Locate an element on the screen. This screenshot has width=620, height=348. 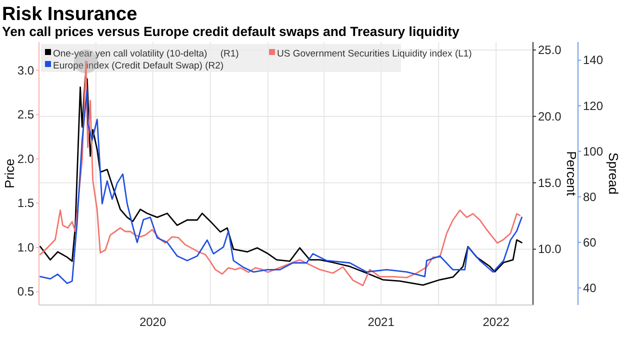
y2-tick-label: 10.0 is located at coordinates (550, 249).